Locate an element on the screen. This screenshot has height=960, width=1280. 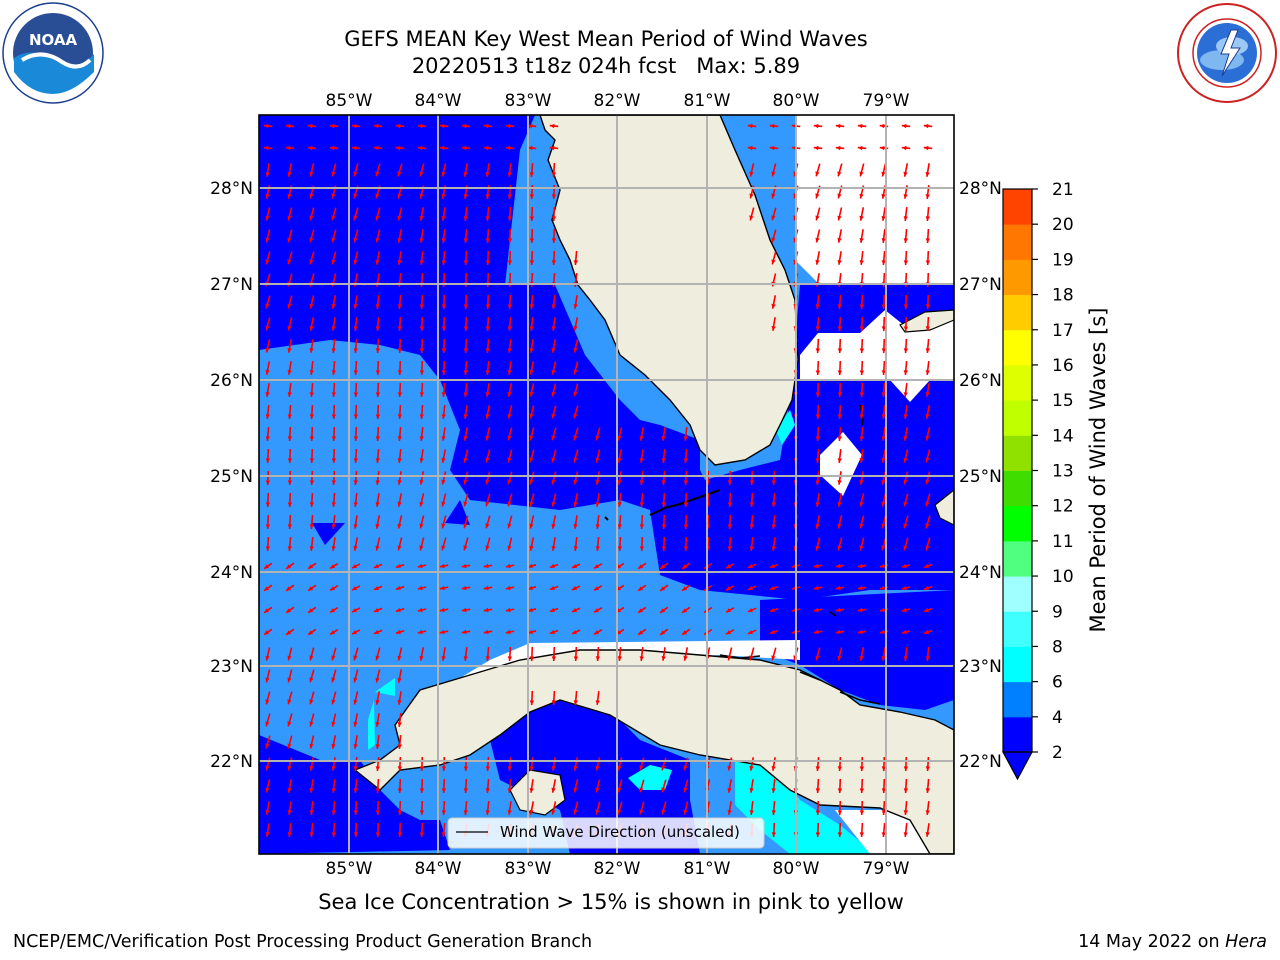
lon-label: 81°W is located at coordinates (707, 869).